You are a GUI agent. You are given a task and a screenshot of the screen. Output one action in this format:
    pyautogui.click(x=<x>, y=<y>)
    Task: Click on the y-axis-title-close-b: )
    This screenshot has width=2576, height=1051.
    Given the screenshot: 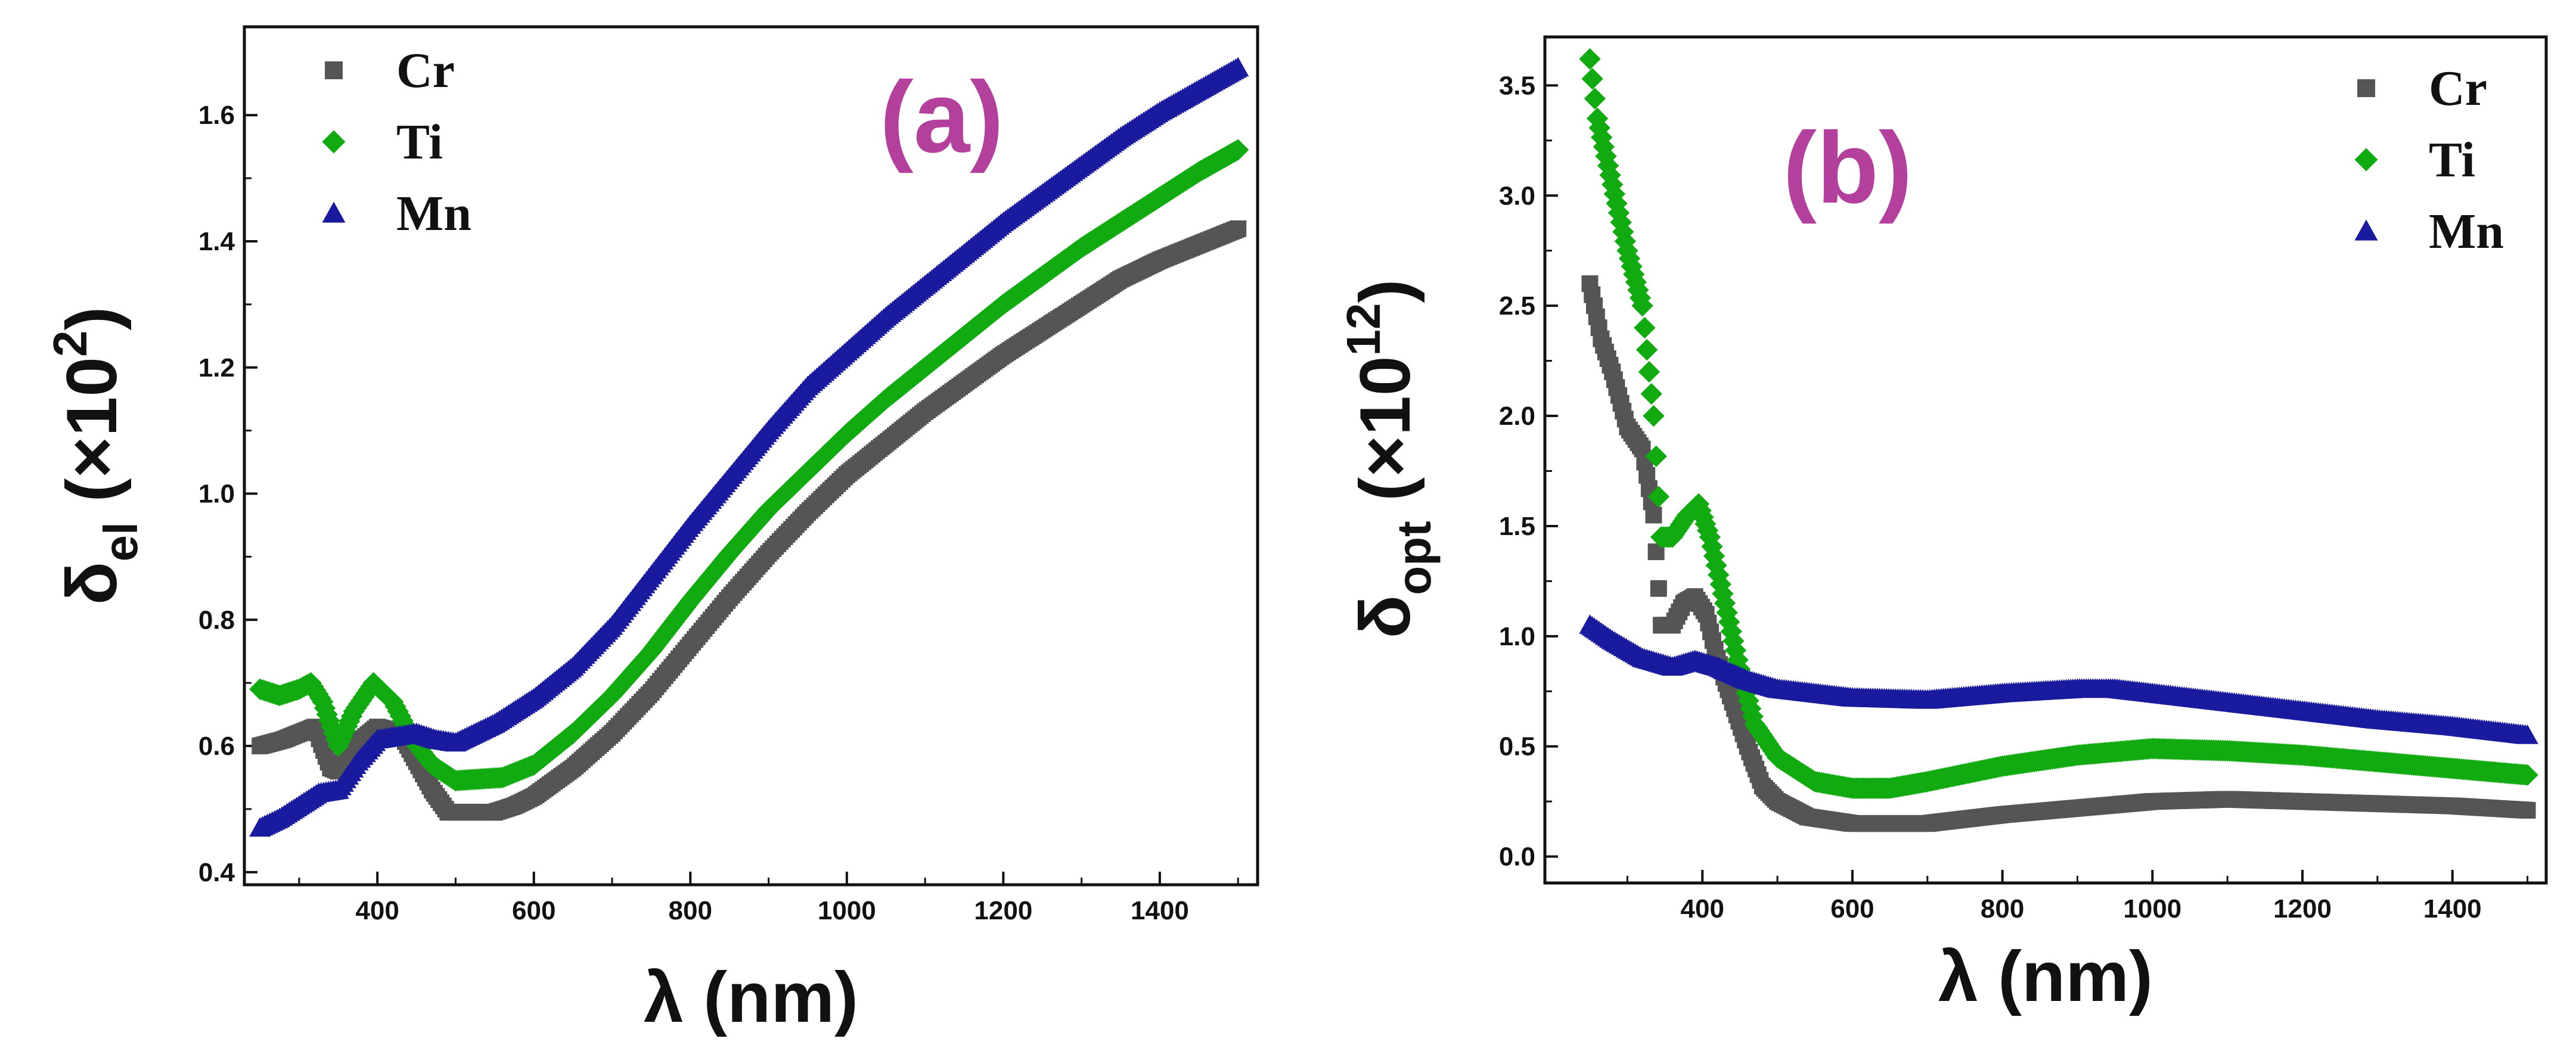 What is the action you would take?
    pyautogui.click(x=1385, y=291)
    